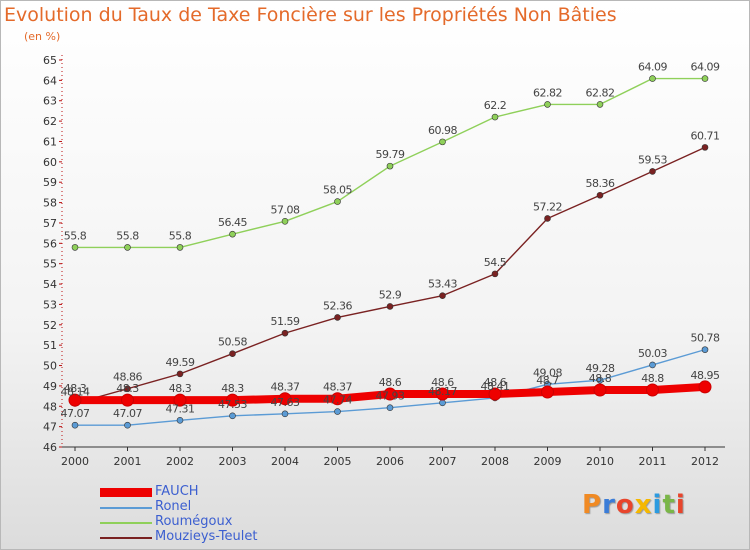  What do you see at coordinates (206, 536) in the screenshot?
I see `legend-label-mouzieys-teulet: Mouzieys-Teulet` at bounding box center [206, 536].